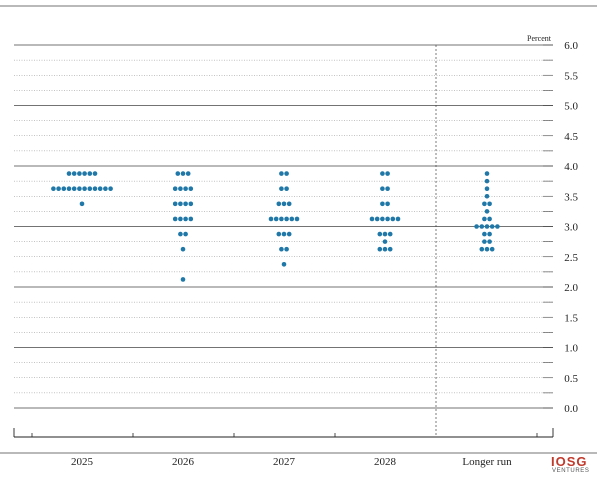 This screenshot has width=597, height=482. I want to click on y-tick-label: 4.0, so click(571, 167).